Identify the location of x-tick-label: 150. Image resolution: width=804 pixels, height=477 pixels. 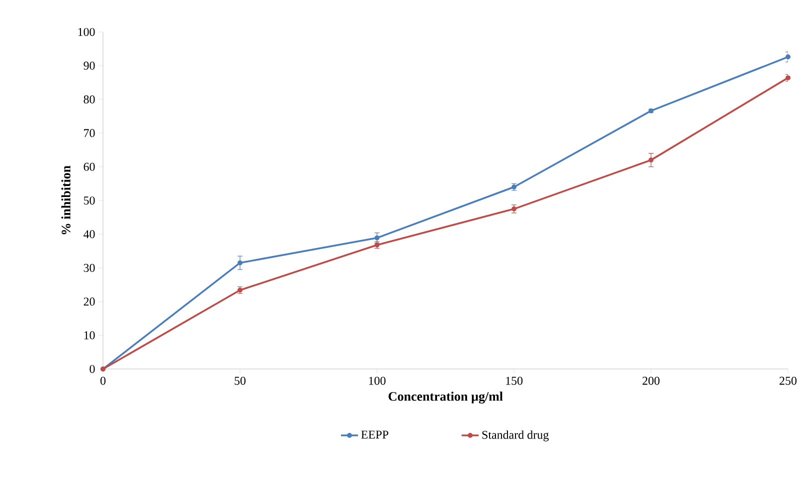
(514, 380).